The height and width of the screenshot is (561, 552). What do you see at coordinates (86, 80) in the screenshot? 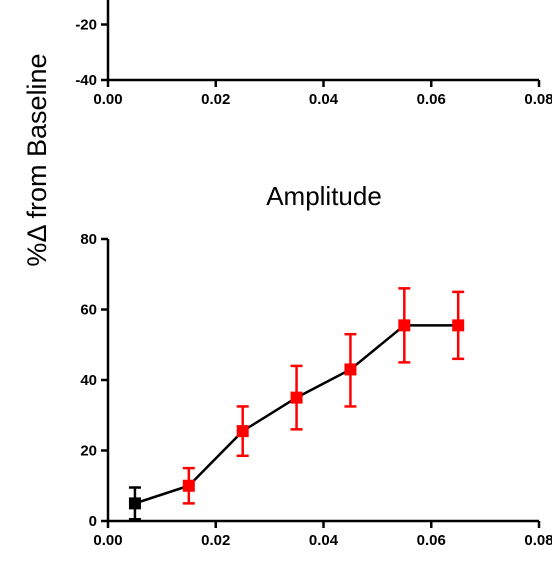
I see `y-tick-label: -40` at bounding box center [86, 80].